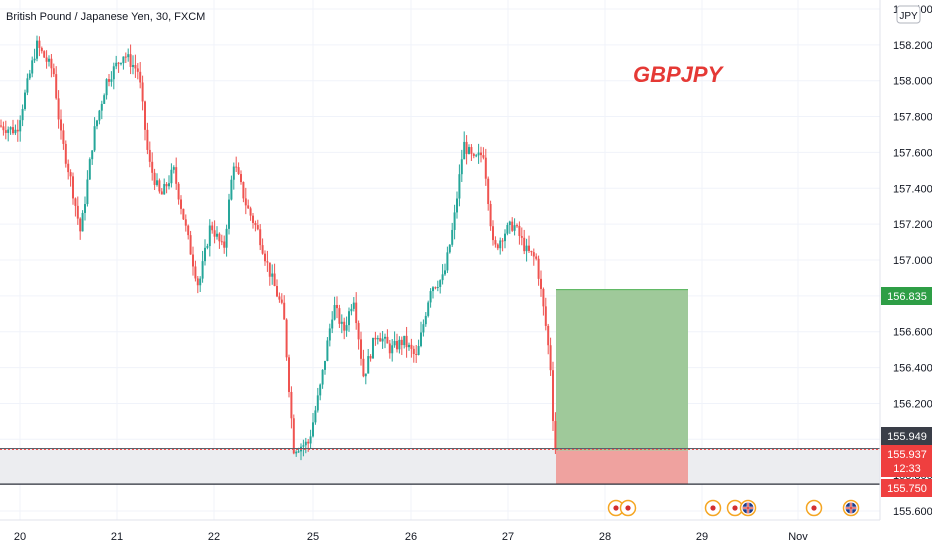 This screenshot has height=550, width=932. I want to click on last-price-label: 155.949, so click(907, 437).